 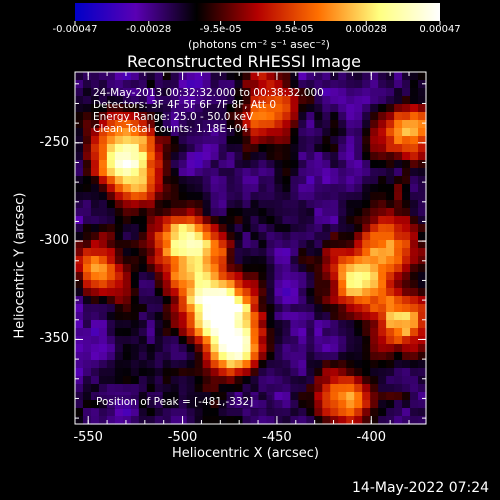 I want to click on colorbar-unit-label: (photons cm⁻² s⁻¹ asec⁻²), so click(x=259, y=44).